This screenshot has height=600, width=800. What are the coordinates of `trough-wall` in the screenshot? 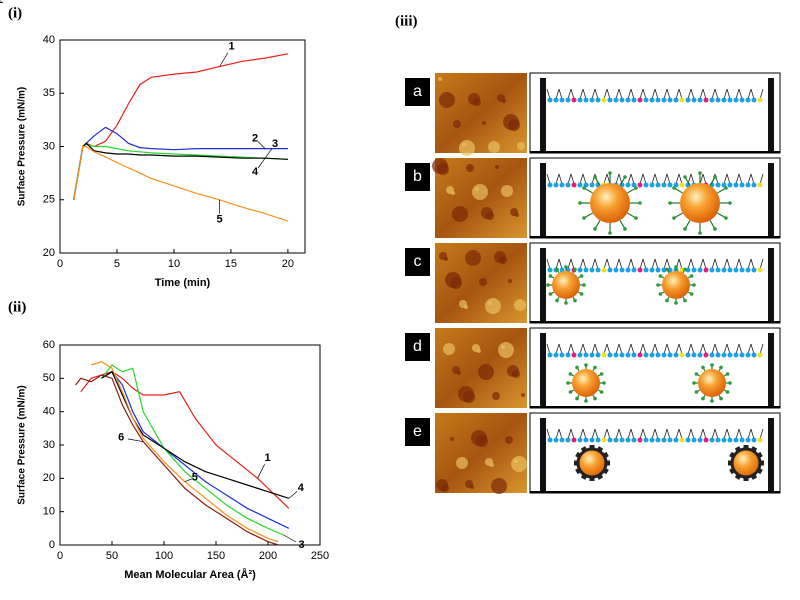 It's located at (543, 285).